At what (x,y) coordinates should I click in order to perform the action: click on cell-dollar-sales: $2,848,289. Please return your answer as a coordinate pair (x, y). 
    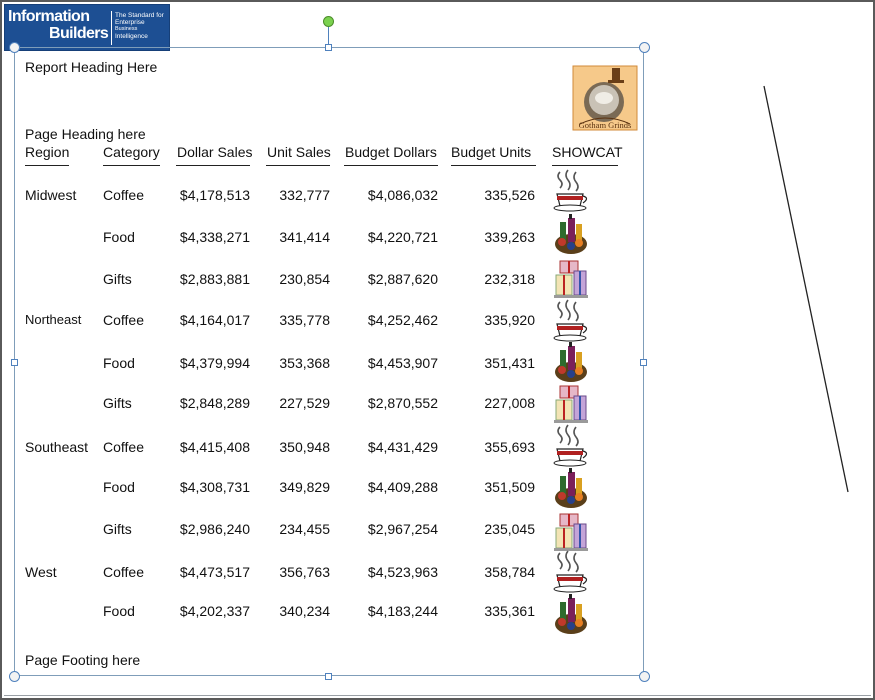
    Looking at the image, I should click on (214, 403).